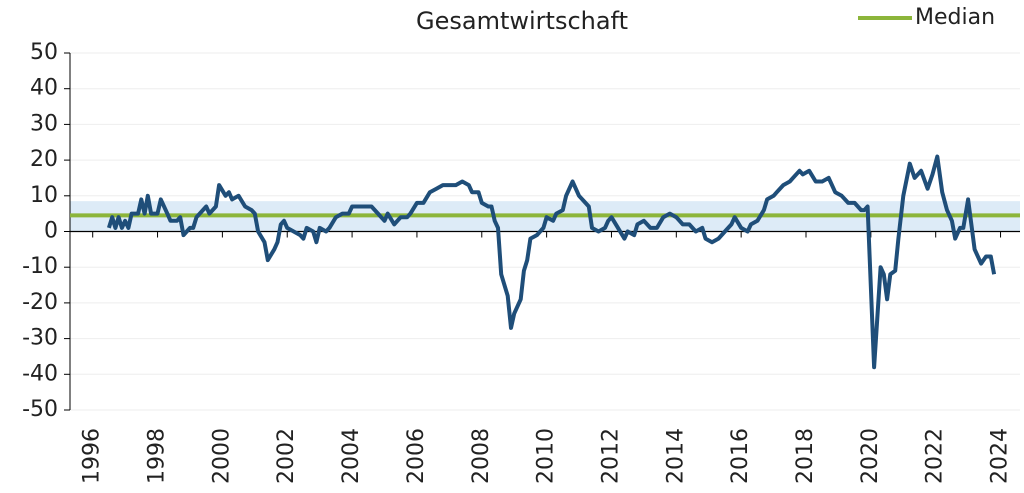 The image size is (1024, 493). Describe the element at coordinates (351, 456) in the screenshot. I see `x-tick-label: 2004` at that location.